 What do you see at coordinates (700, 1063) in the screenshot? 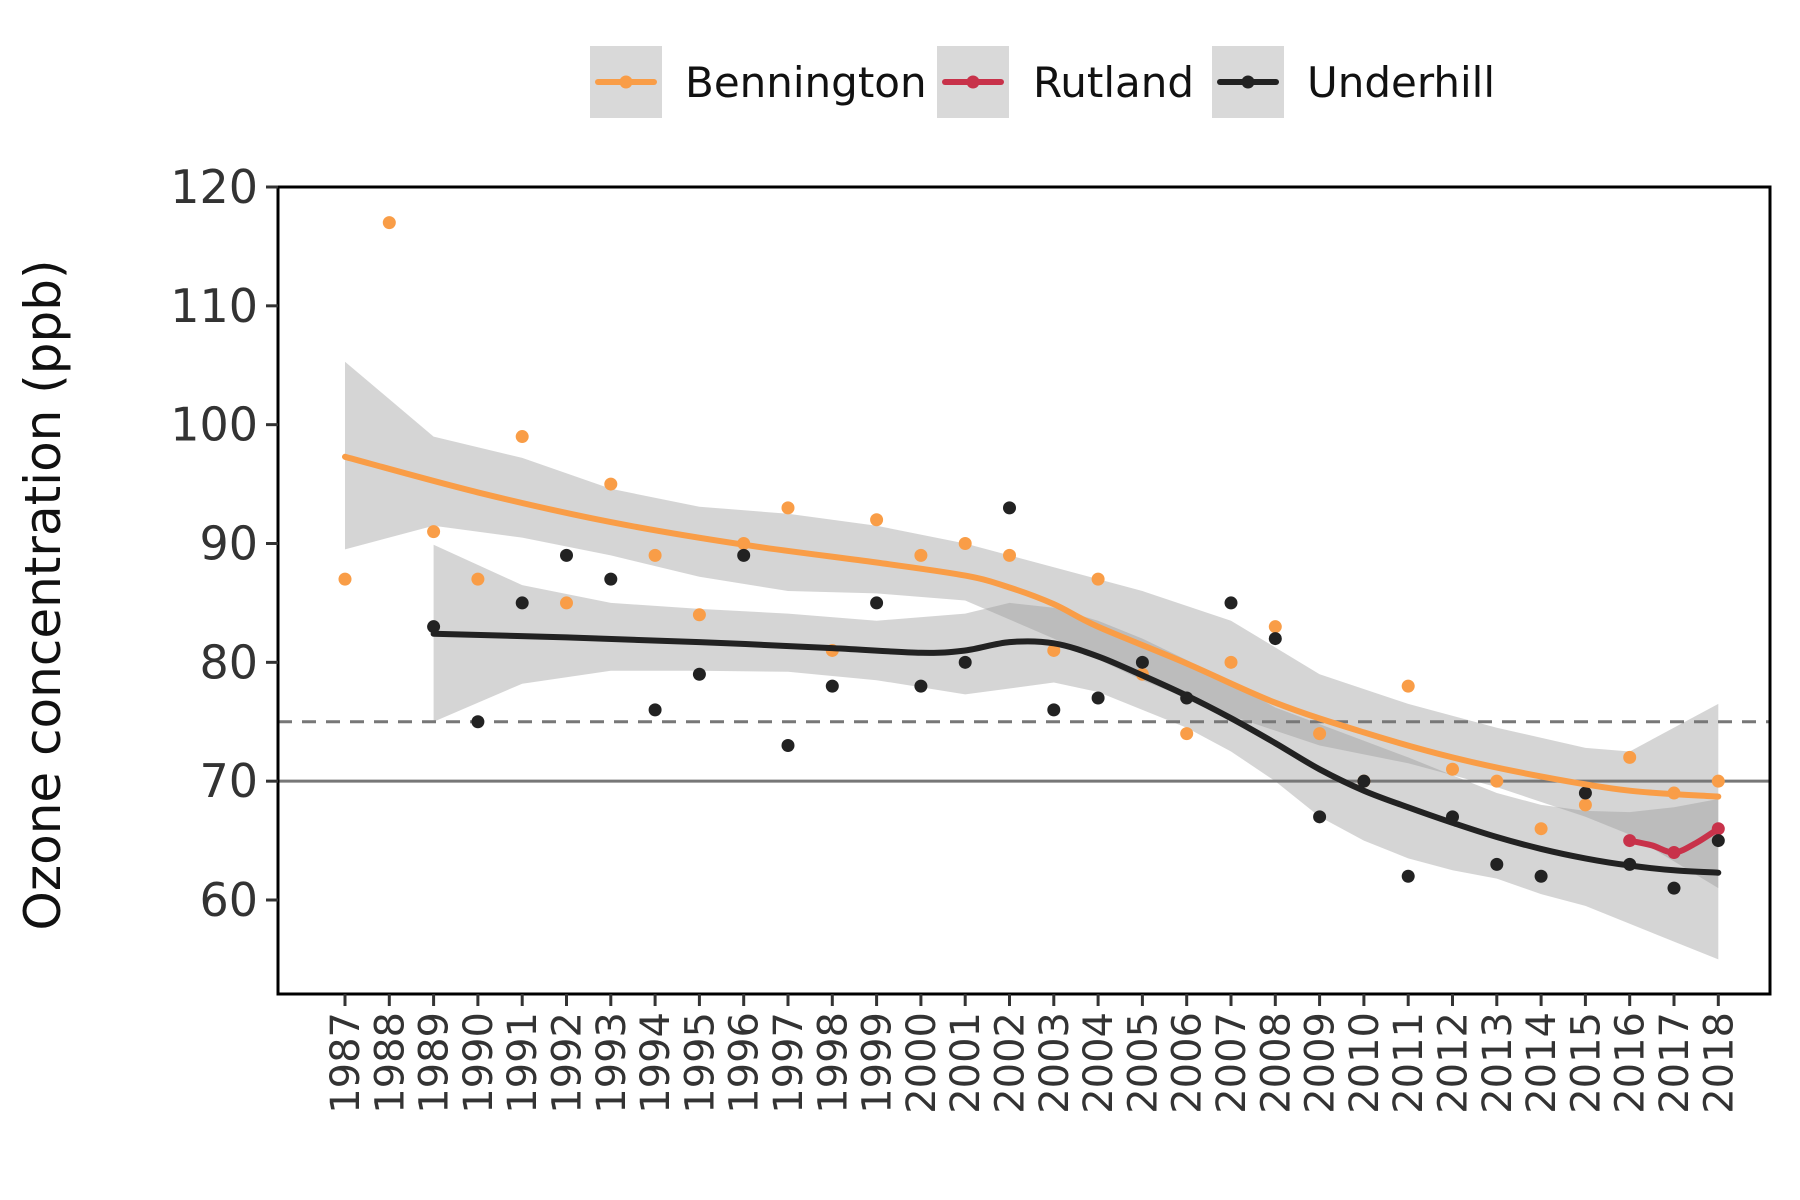
I see `x-tick-label-1995: 1995` at bounding box center [700, 1063].